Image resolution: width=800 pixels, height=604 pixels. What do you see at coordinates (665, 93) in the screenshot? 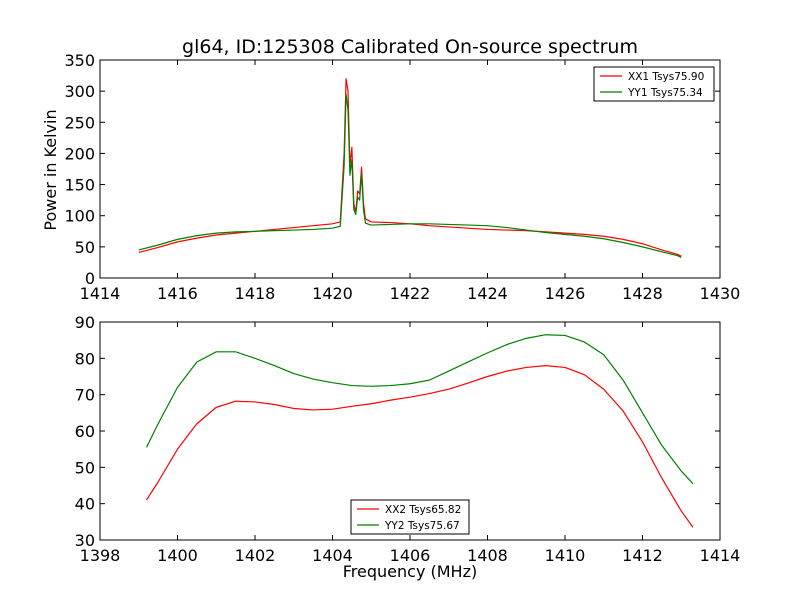
I see `legend-label: YY1 Tsys75.34` at bounding box center [665, 93].